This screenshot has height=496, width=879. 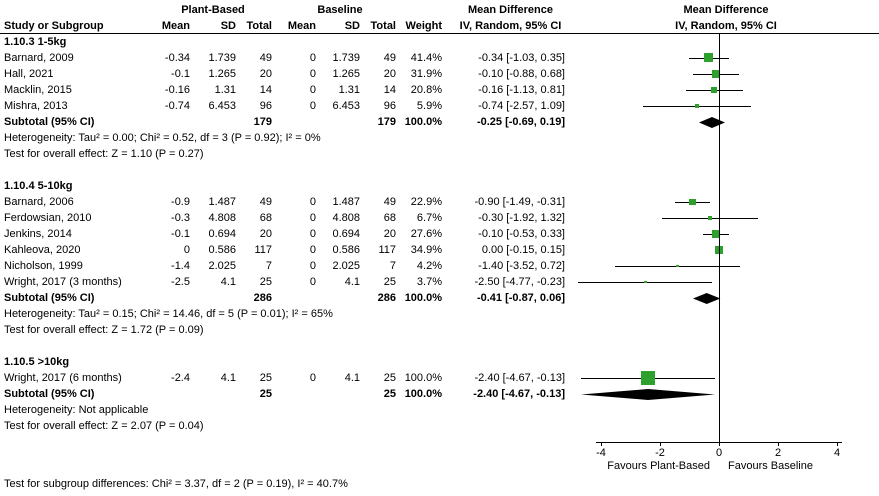 I want to click on col-total1-header: Total, so click(x=259, y=26).